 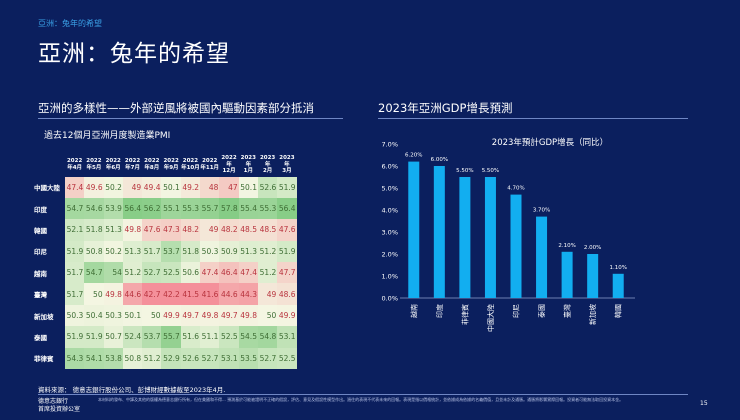 I want to click on data-label: 3.70%, so click(x=541, y=211).